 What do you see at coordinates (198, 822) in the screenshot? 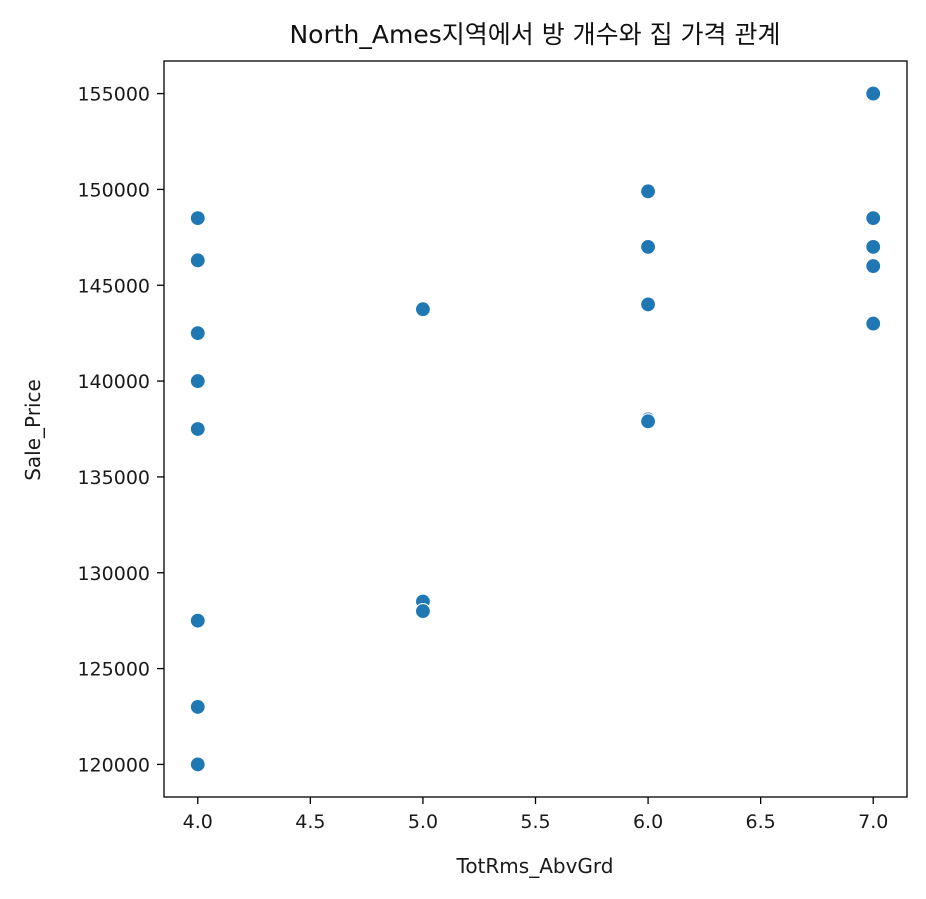
I see `x-tick-label: 4.0` at bounding box center [198, 822].